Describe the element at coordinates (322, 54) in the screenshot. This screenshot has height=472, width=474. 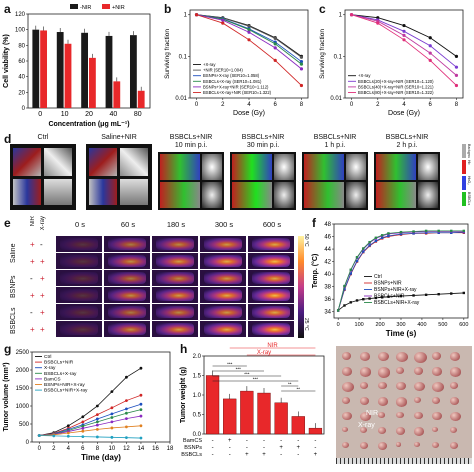
I see `svg-c-ylabel: Surviving fraction` at that location.